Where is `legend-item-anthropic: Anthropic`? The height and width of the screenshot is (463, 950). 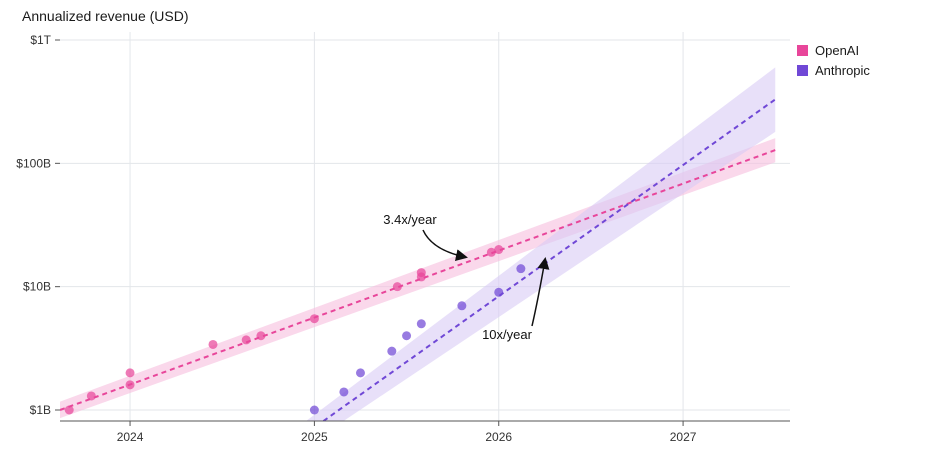
legend-item-anthropic: Anthropic is located at coordinates (833, 70).